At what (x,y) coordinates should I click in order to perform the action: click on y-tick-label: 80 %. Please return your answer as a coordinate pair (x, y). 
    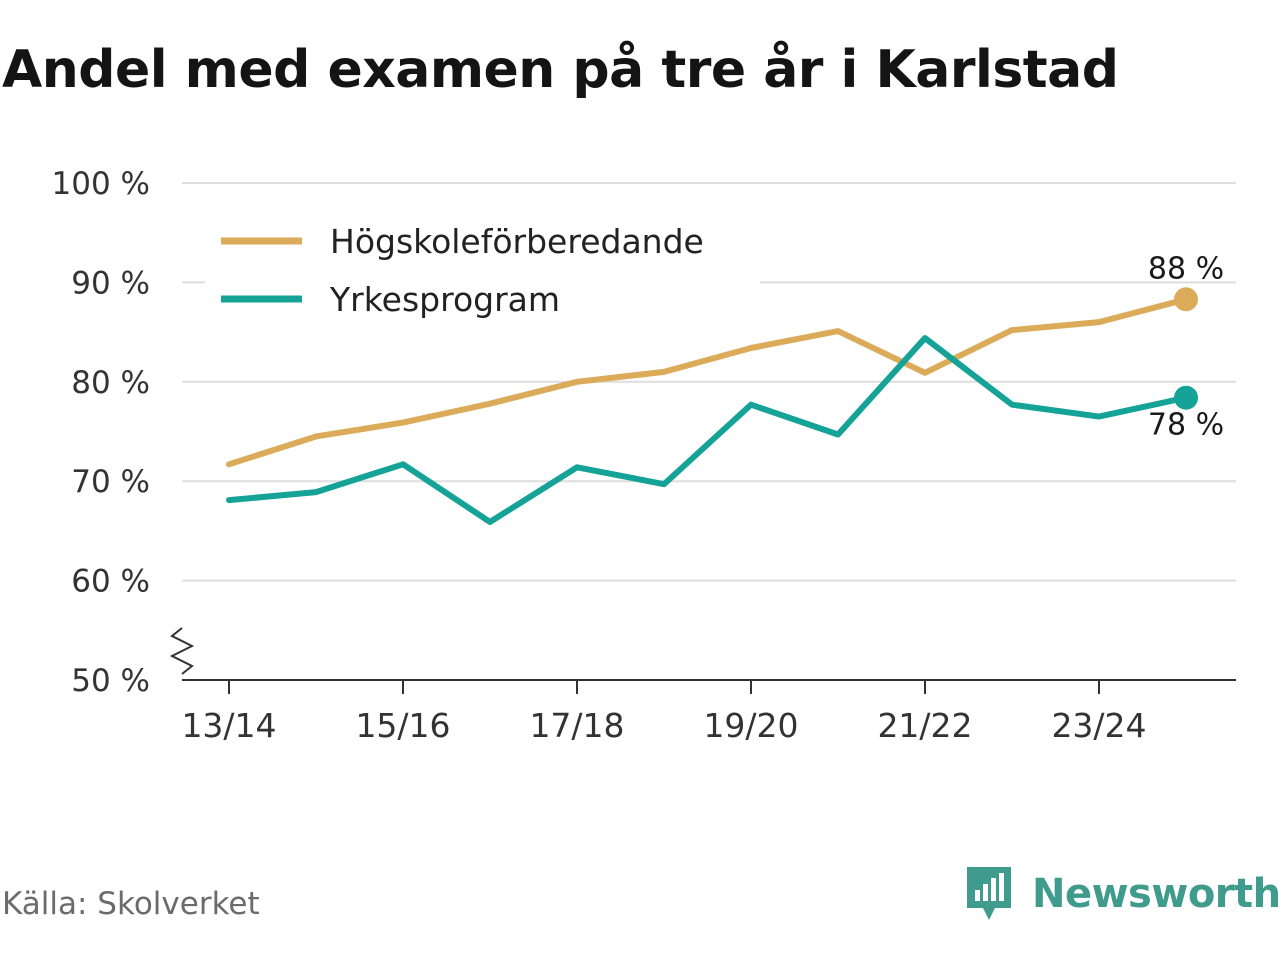
    Looking at the image, I should click on (110, 383).